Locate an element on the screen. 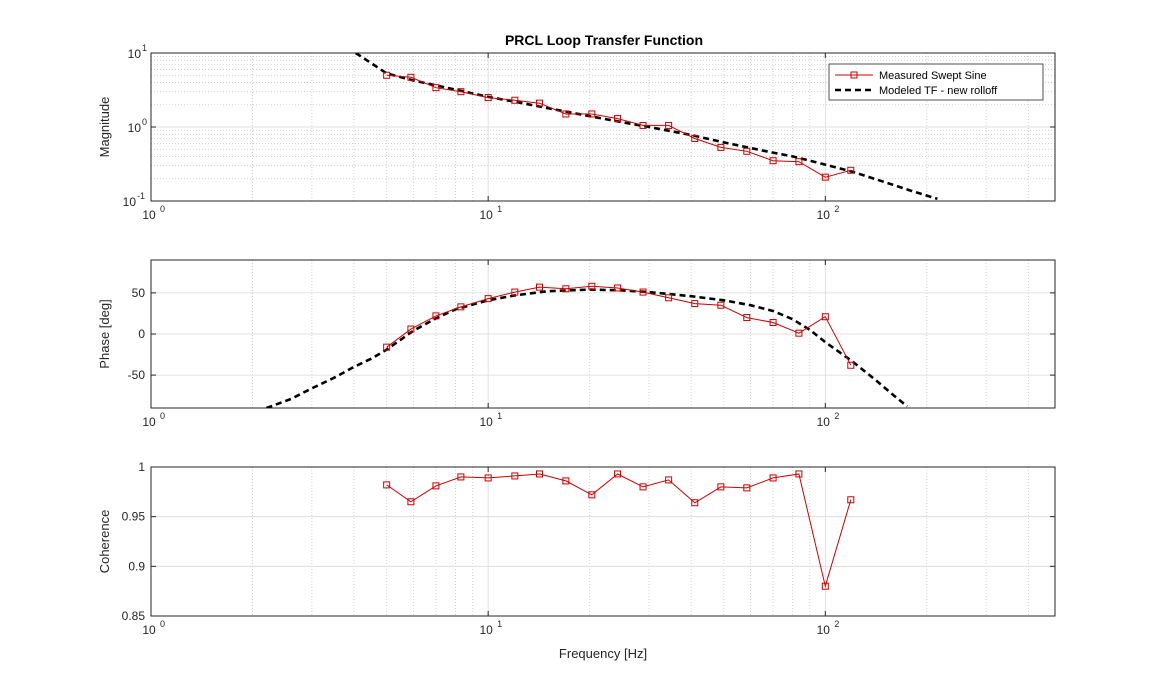  legend-box is located at coordinates (936, 82).